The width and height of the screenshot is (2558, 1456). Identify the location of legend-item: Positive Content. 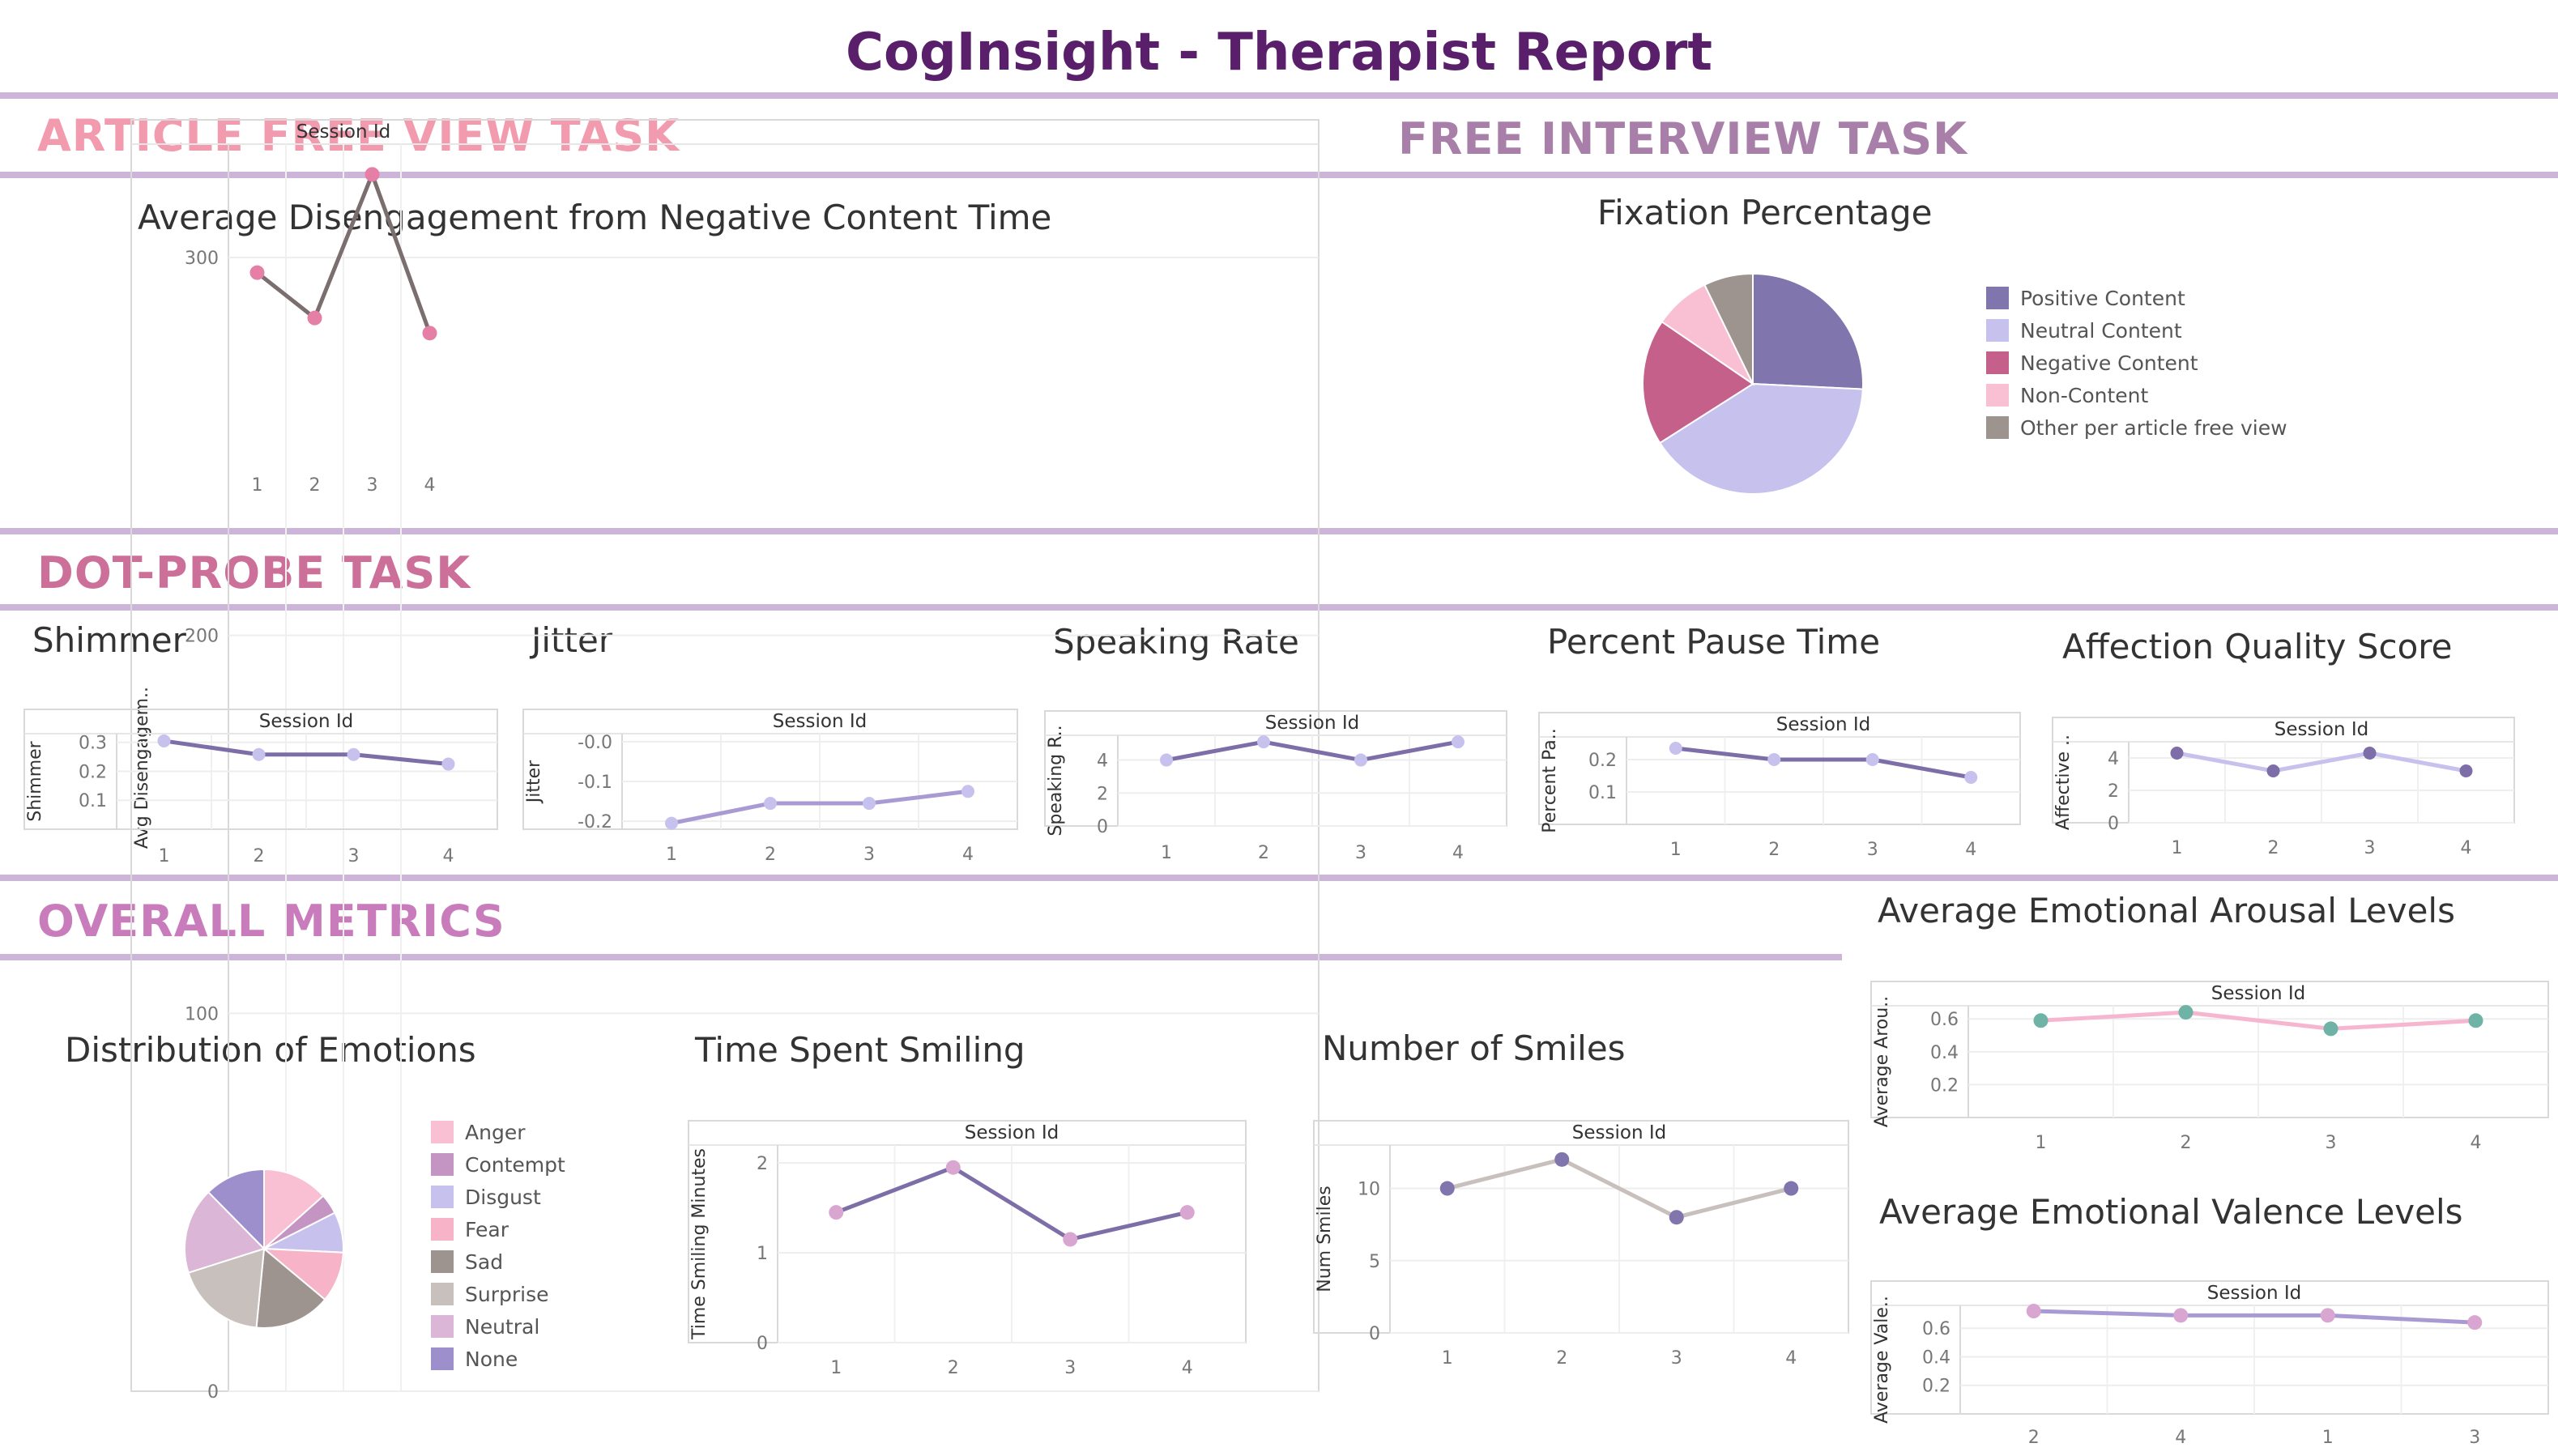
(2136, 298).